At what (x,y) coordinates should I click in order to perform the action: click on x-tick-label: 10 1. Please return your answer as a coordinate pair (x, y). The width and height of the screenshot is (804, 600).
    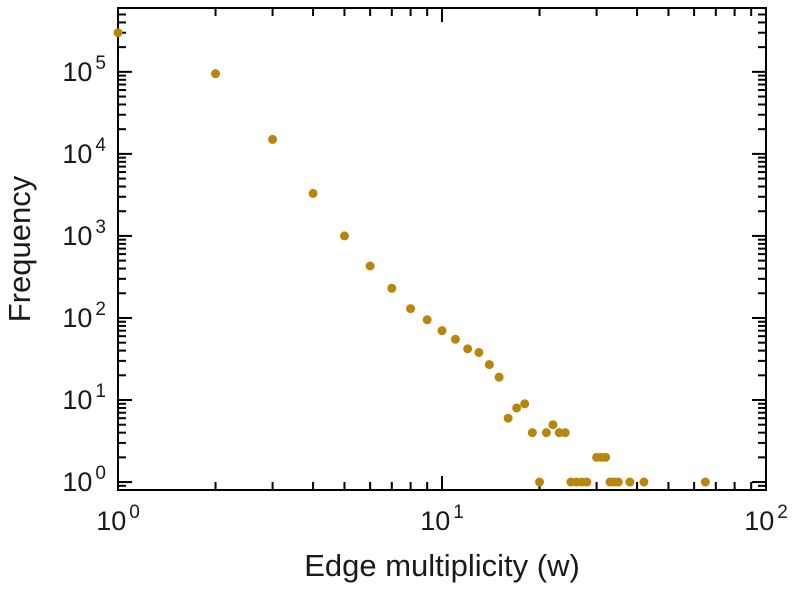
    Looking at the image, I should click on (442, 519).